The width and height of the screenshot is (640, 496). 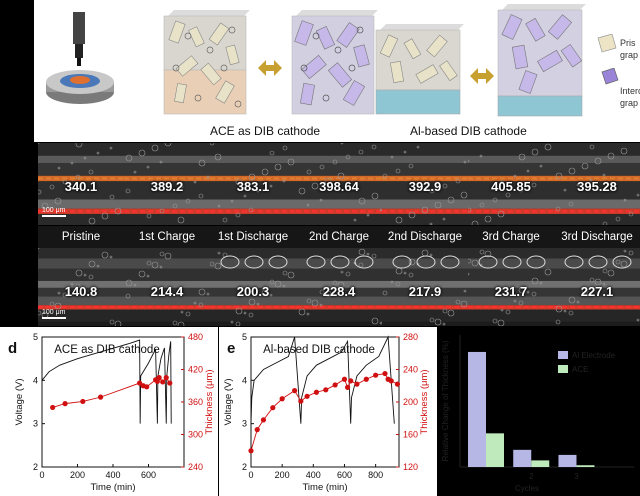 I want to click on x-tick-label: 800, so click(x=375, y=475).